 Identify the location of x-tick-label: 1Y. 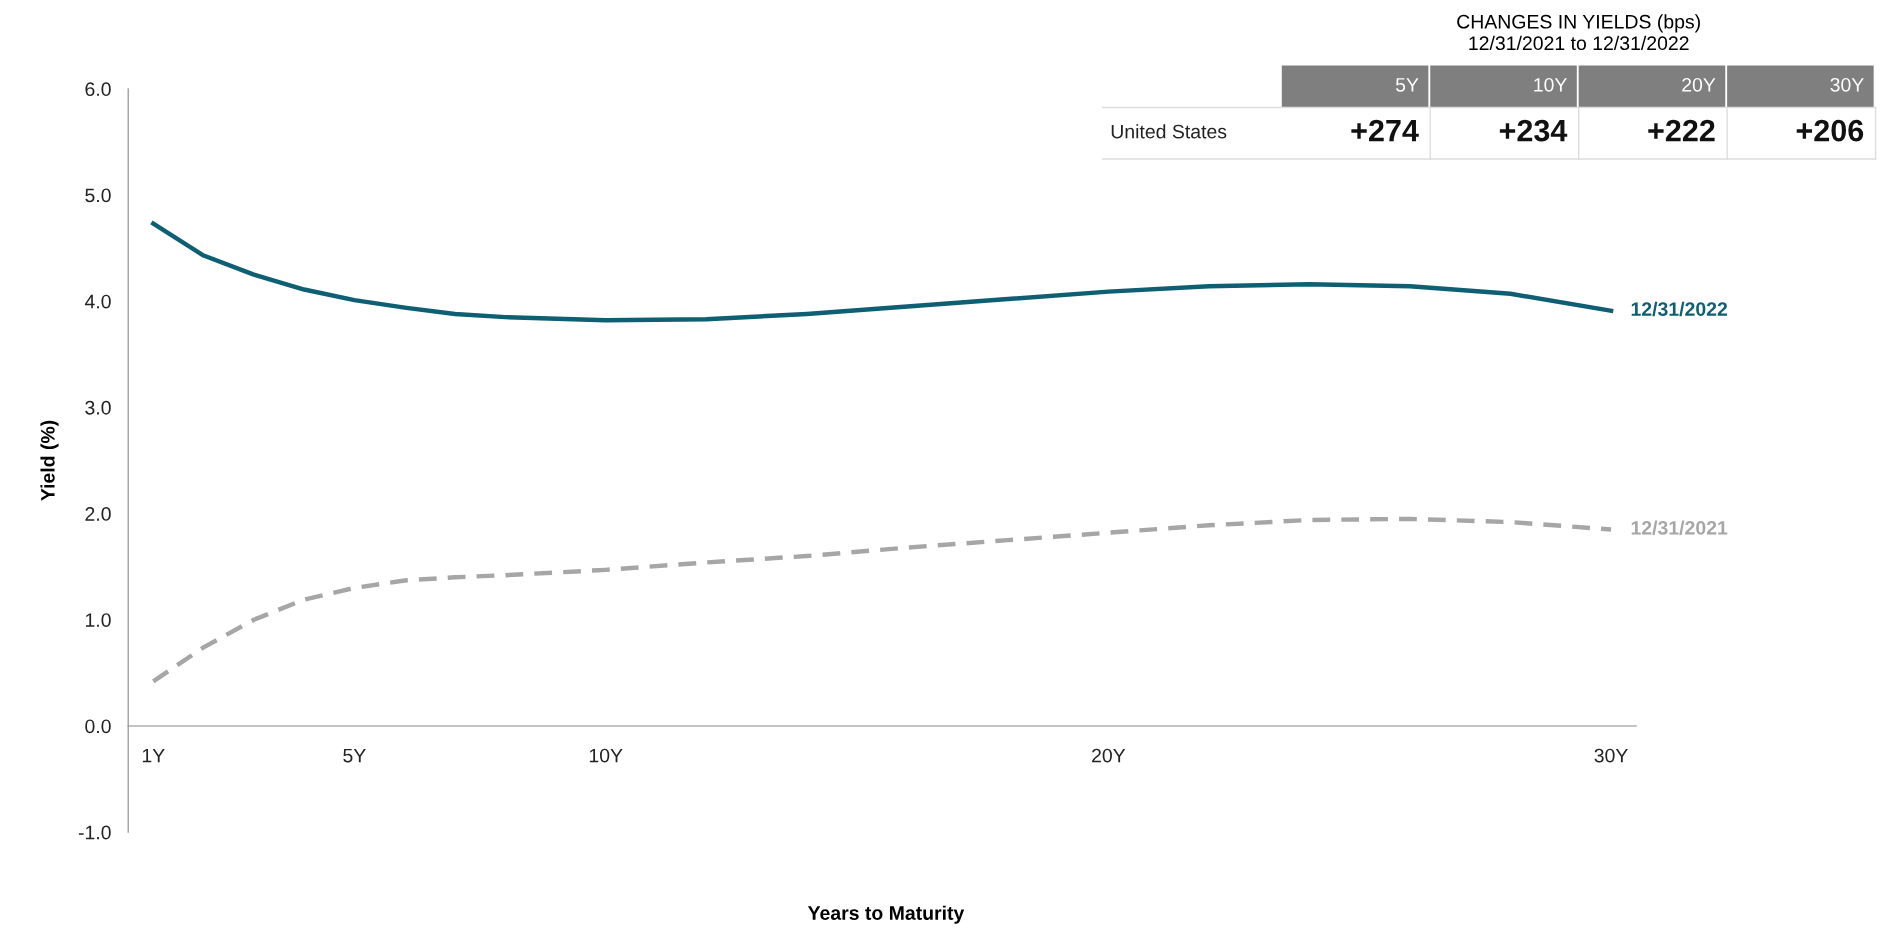
(153, 755).